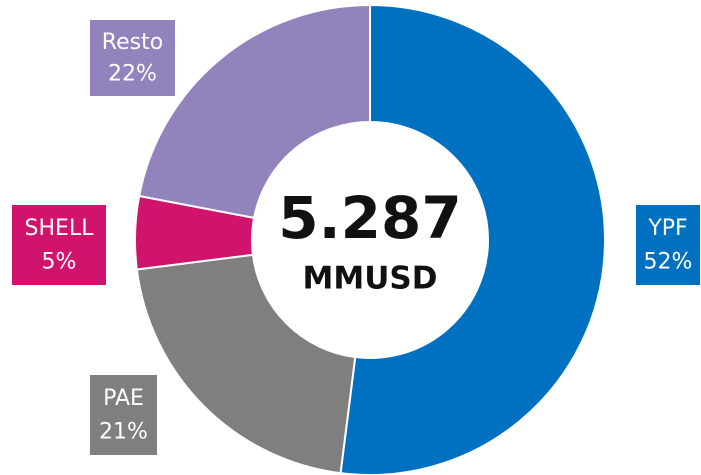  What do you see at coordinates (123, 432) in the screenshot?
I see `label-value: 21%` at bounding box center [123, 432].